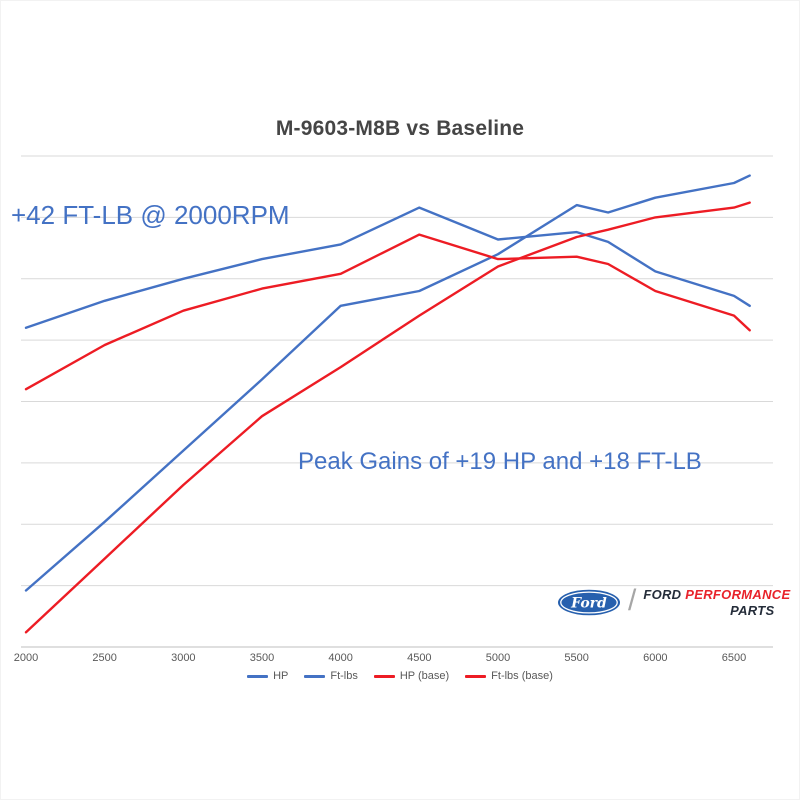 This screenshot has width=800, height=801. What do you see at coordinates (419, 658) in the screenshot?
I see `x-tick-label: 4500` at bounding box center [419, 658].